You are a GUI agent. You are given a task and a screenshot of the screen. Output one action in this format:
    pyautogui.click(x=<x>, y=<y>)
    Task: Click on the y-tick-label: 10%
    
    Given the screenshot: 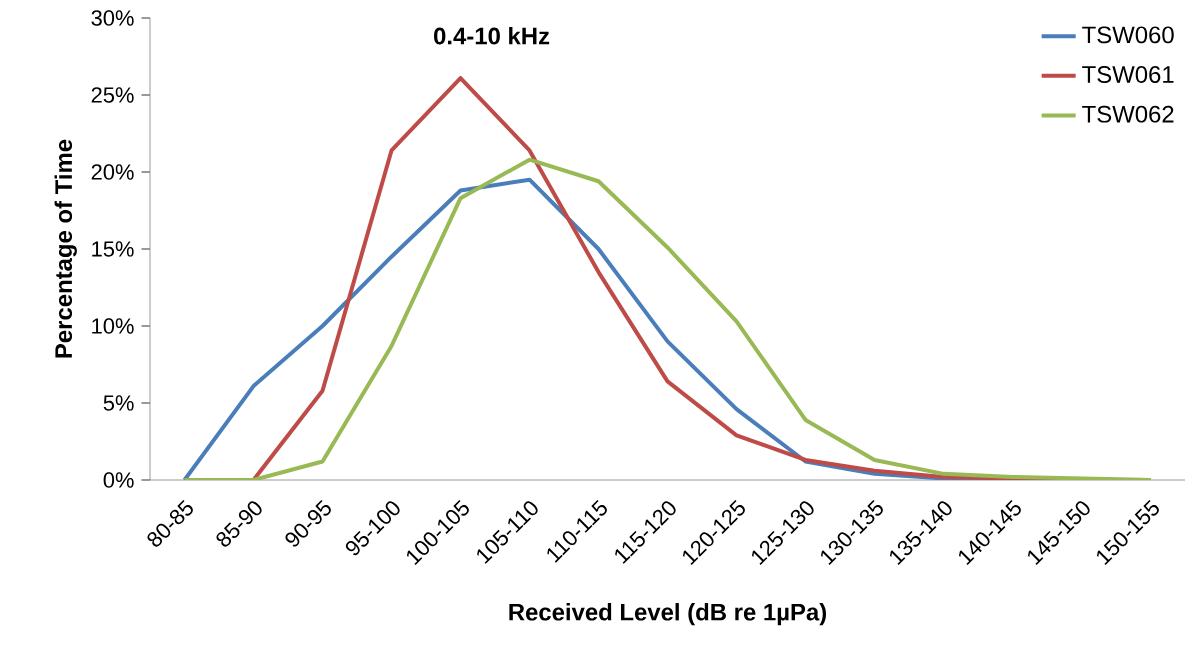 What is the action you would take?
    pyautogui.click(x=113, y=326)
    